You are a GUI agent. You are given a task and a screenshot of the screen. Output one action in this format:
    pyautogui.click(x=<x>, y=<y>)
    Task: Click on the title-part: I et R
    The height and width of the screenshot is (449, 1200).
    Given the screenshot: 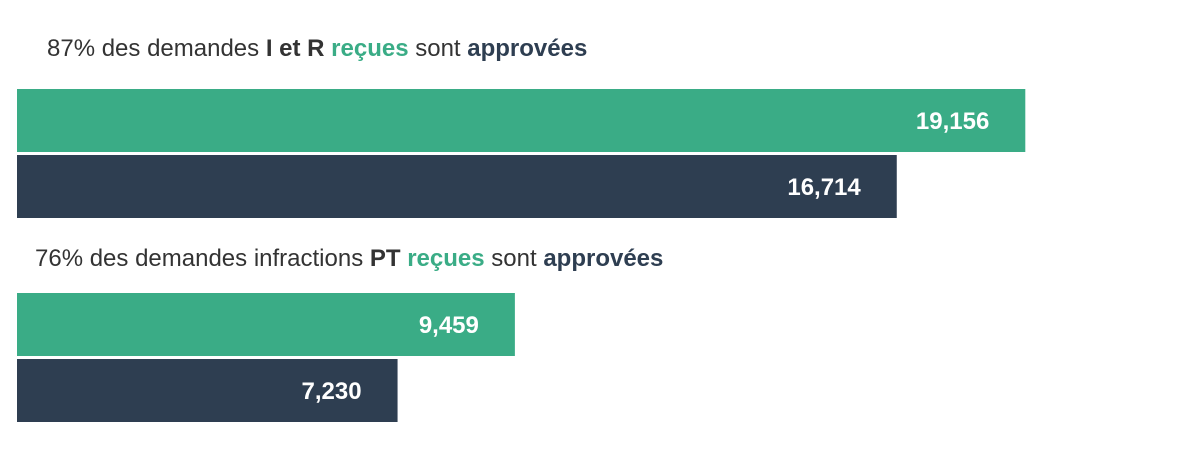 What is the action you would take?
    pyautogui.click(x=295, y=48)
    